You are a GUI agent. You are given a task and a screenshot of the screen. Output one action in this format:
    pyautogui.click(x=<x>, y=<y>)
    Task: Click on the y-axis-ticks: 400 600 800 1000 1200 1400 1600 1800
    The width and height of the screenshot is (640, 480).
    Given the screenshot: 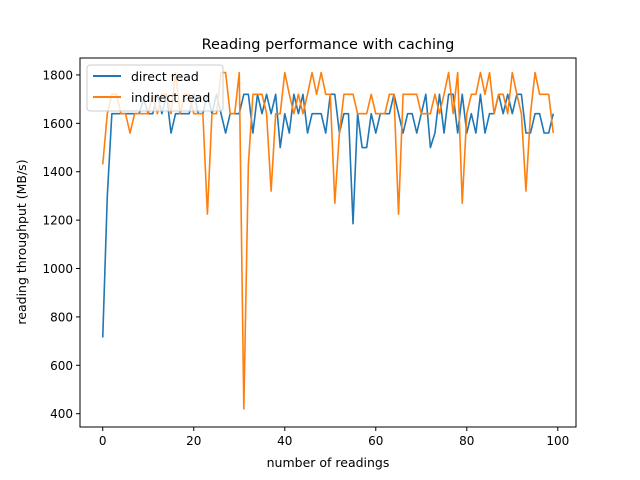 What is the action you would take?
    pyautogui.click(x=61, y=244)
    